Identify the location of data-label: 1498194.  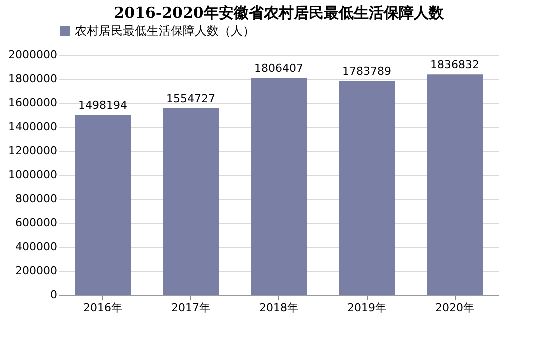
(103, 105).